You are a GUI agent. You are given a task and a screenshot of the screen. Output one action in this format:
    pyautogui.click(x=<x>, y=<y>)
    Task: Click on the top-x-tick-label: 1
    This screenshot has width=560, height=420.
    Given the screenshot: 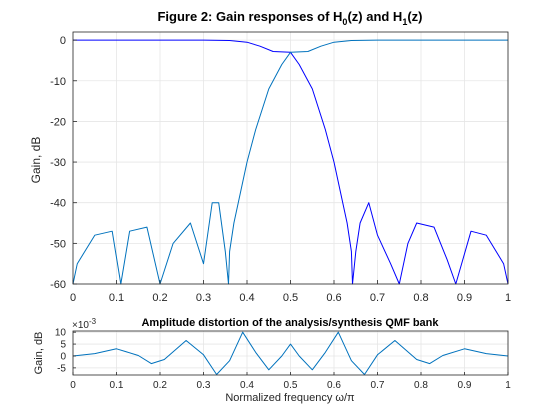 What is the action you would take?
    pyautogui.click(x=508, y=298)
    